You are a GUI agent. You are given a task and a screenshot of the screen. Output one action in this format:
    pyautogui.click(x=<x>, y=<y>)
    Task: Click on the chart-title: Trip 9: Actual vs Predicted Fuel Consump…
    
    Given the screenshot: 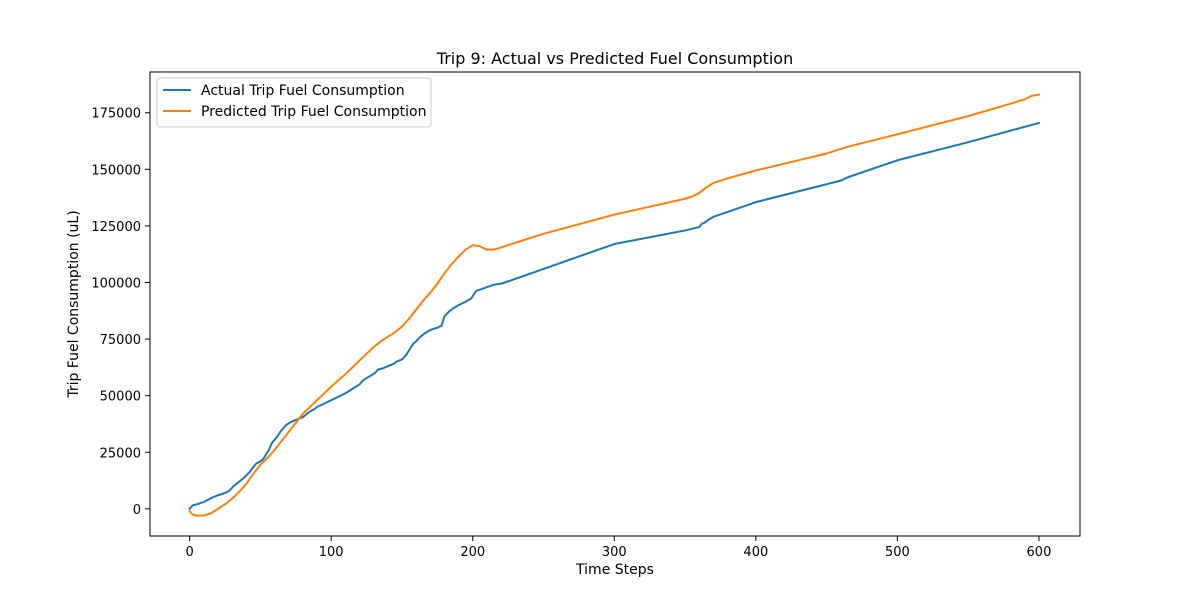 What is the action you would take?
    pyautogui.click(x=614, y=58)
    